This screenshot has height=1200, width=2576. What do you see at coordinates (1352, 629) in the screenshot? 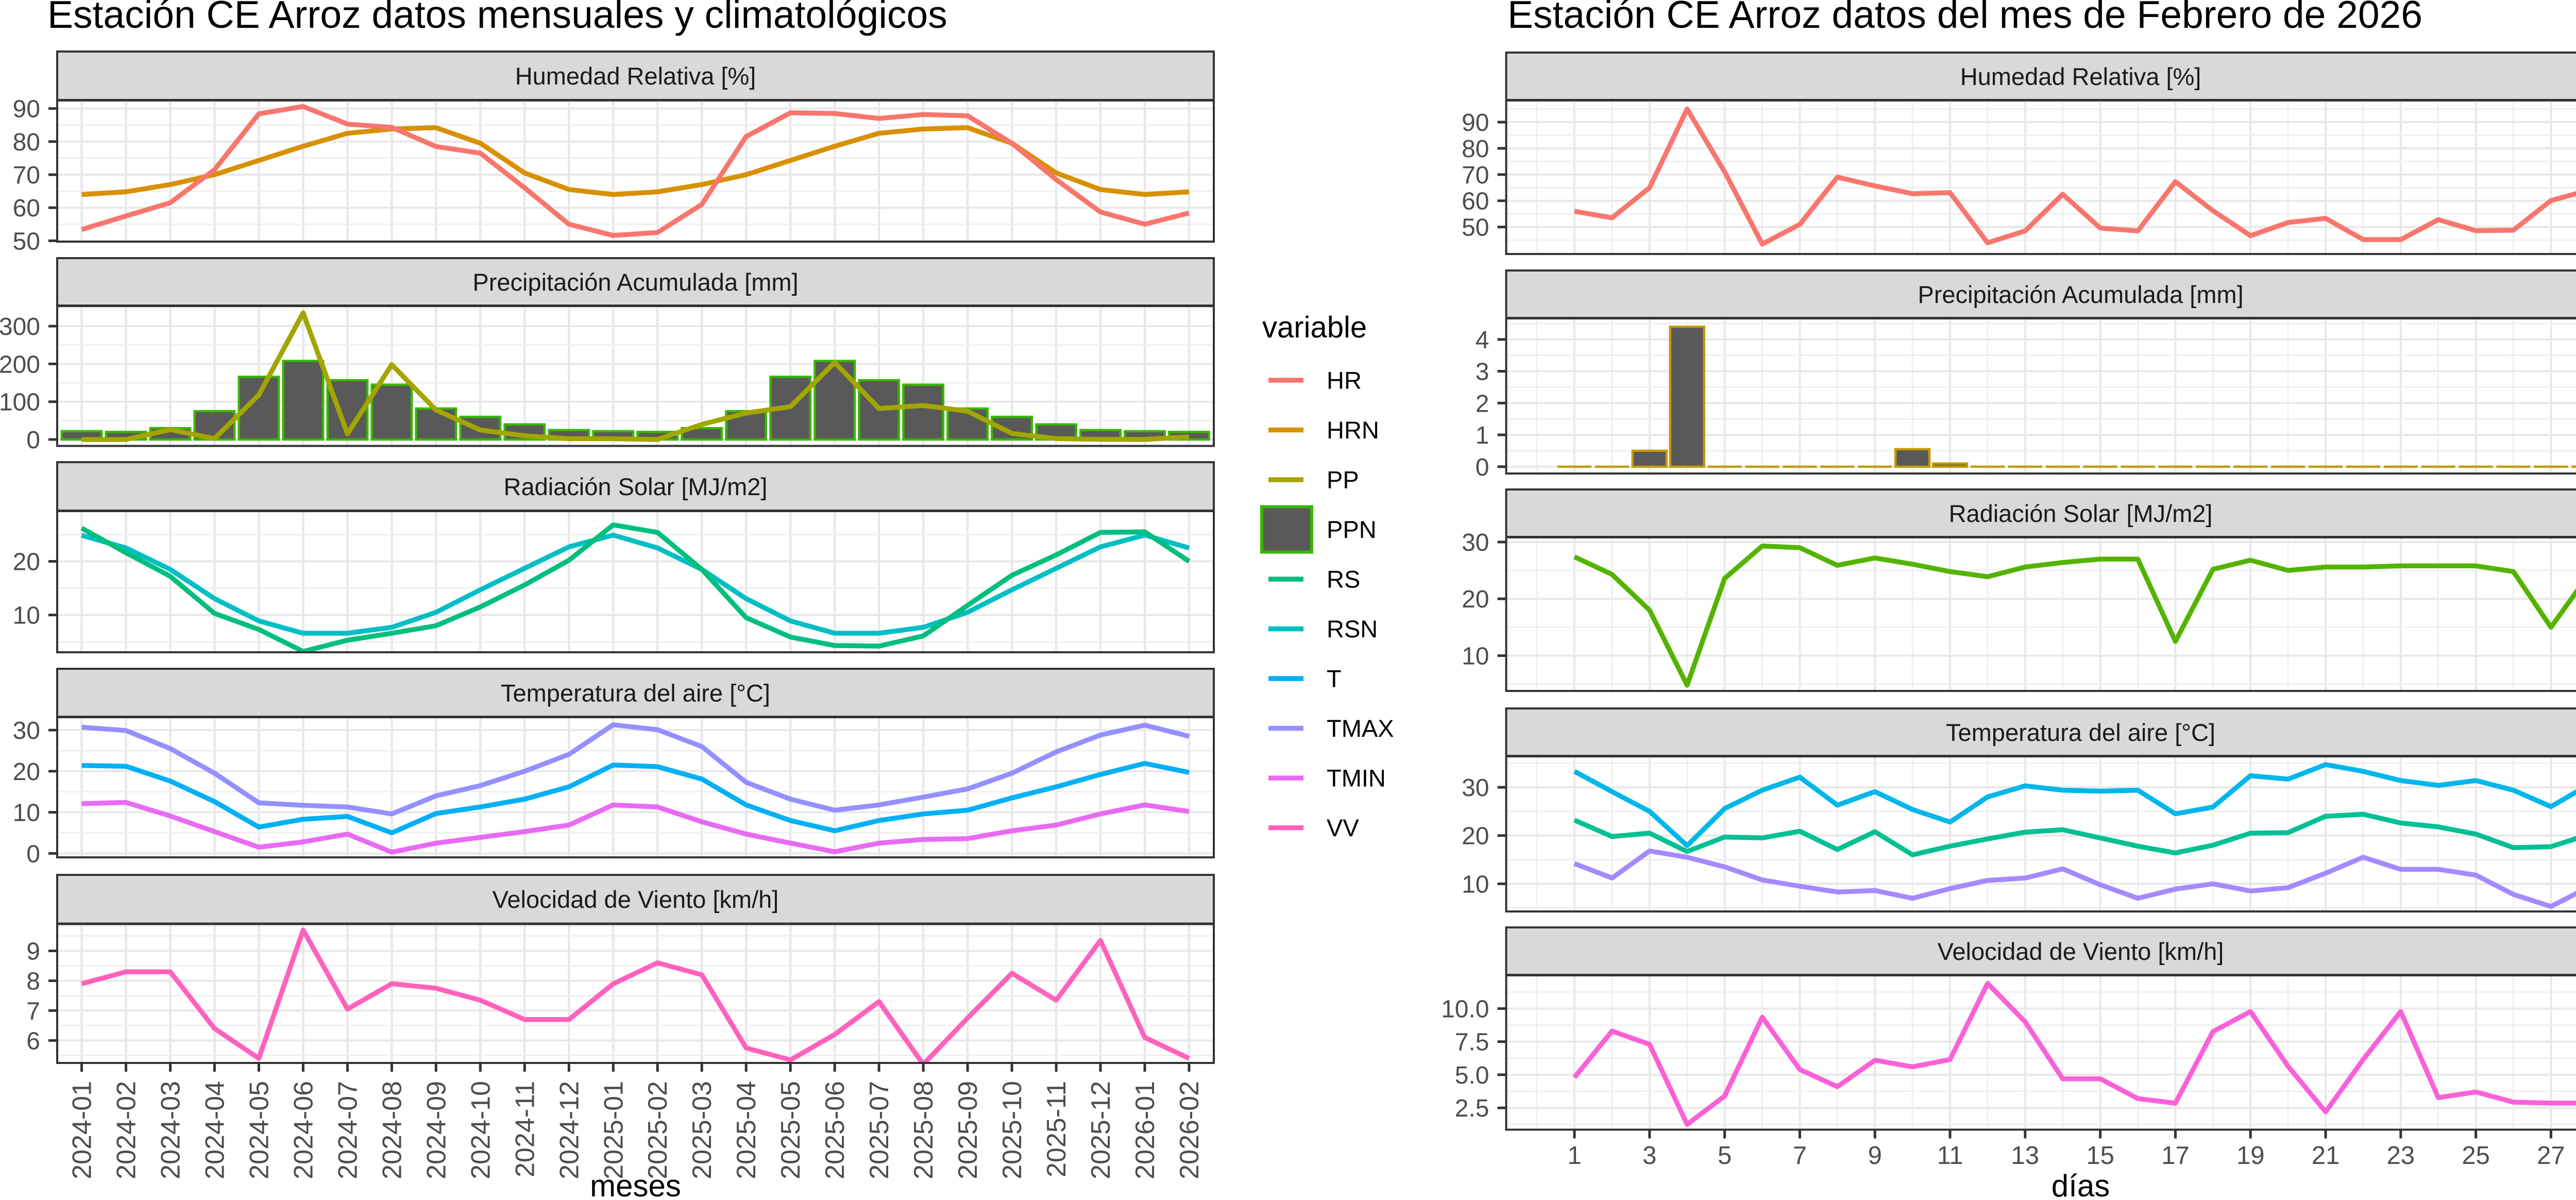
I see `svg-text: RSN` at bounding box center [1352, 629].